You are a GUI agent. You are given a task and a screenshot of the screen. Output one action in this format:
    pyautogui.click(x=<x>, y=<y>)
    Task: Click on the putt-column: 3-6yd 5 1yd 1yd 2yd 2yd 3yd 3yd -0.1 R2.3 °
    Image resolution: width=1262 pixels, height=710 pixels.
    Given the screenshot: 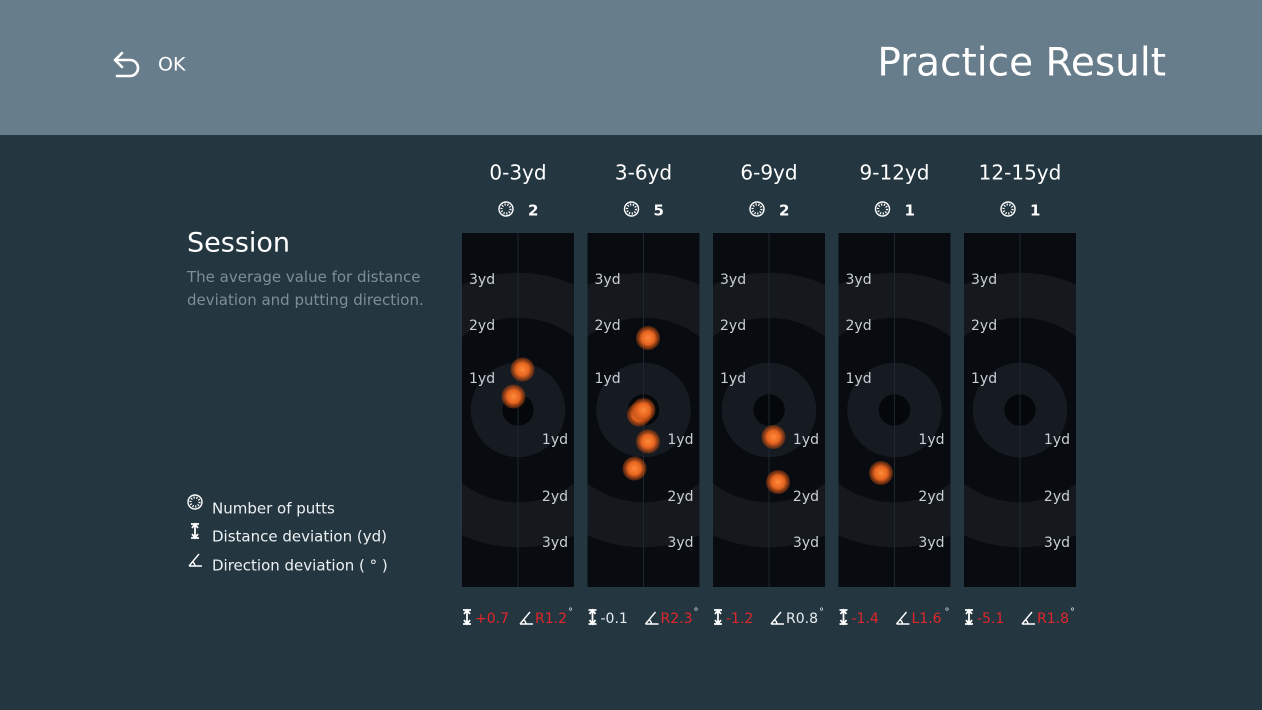 What is the action you would take?
    pyautogui.click(x=643, y=394)
    